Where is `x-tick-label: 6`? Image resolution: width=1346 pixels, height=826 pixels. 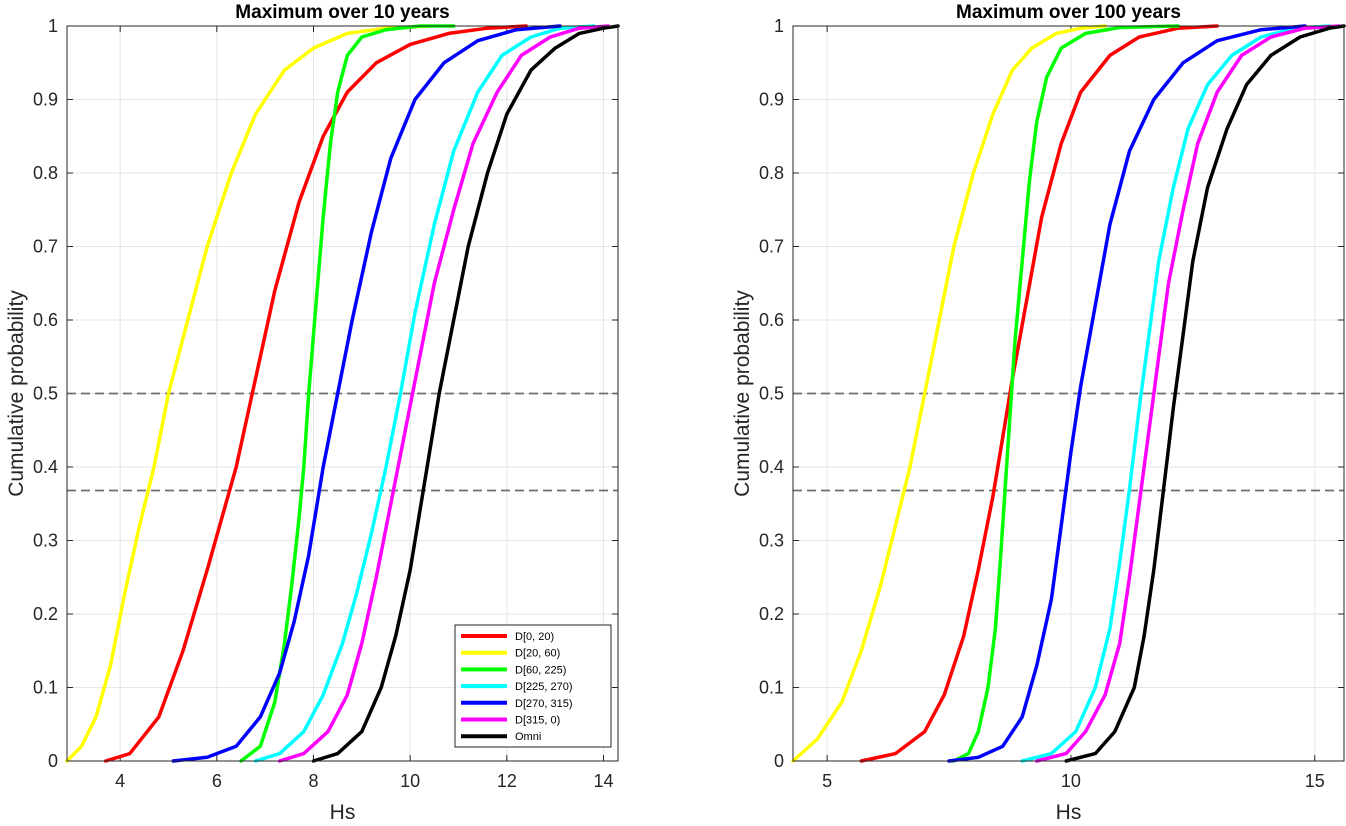 x-tick-label: 6 is located at coordinates (217, 781).